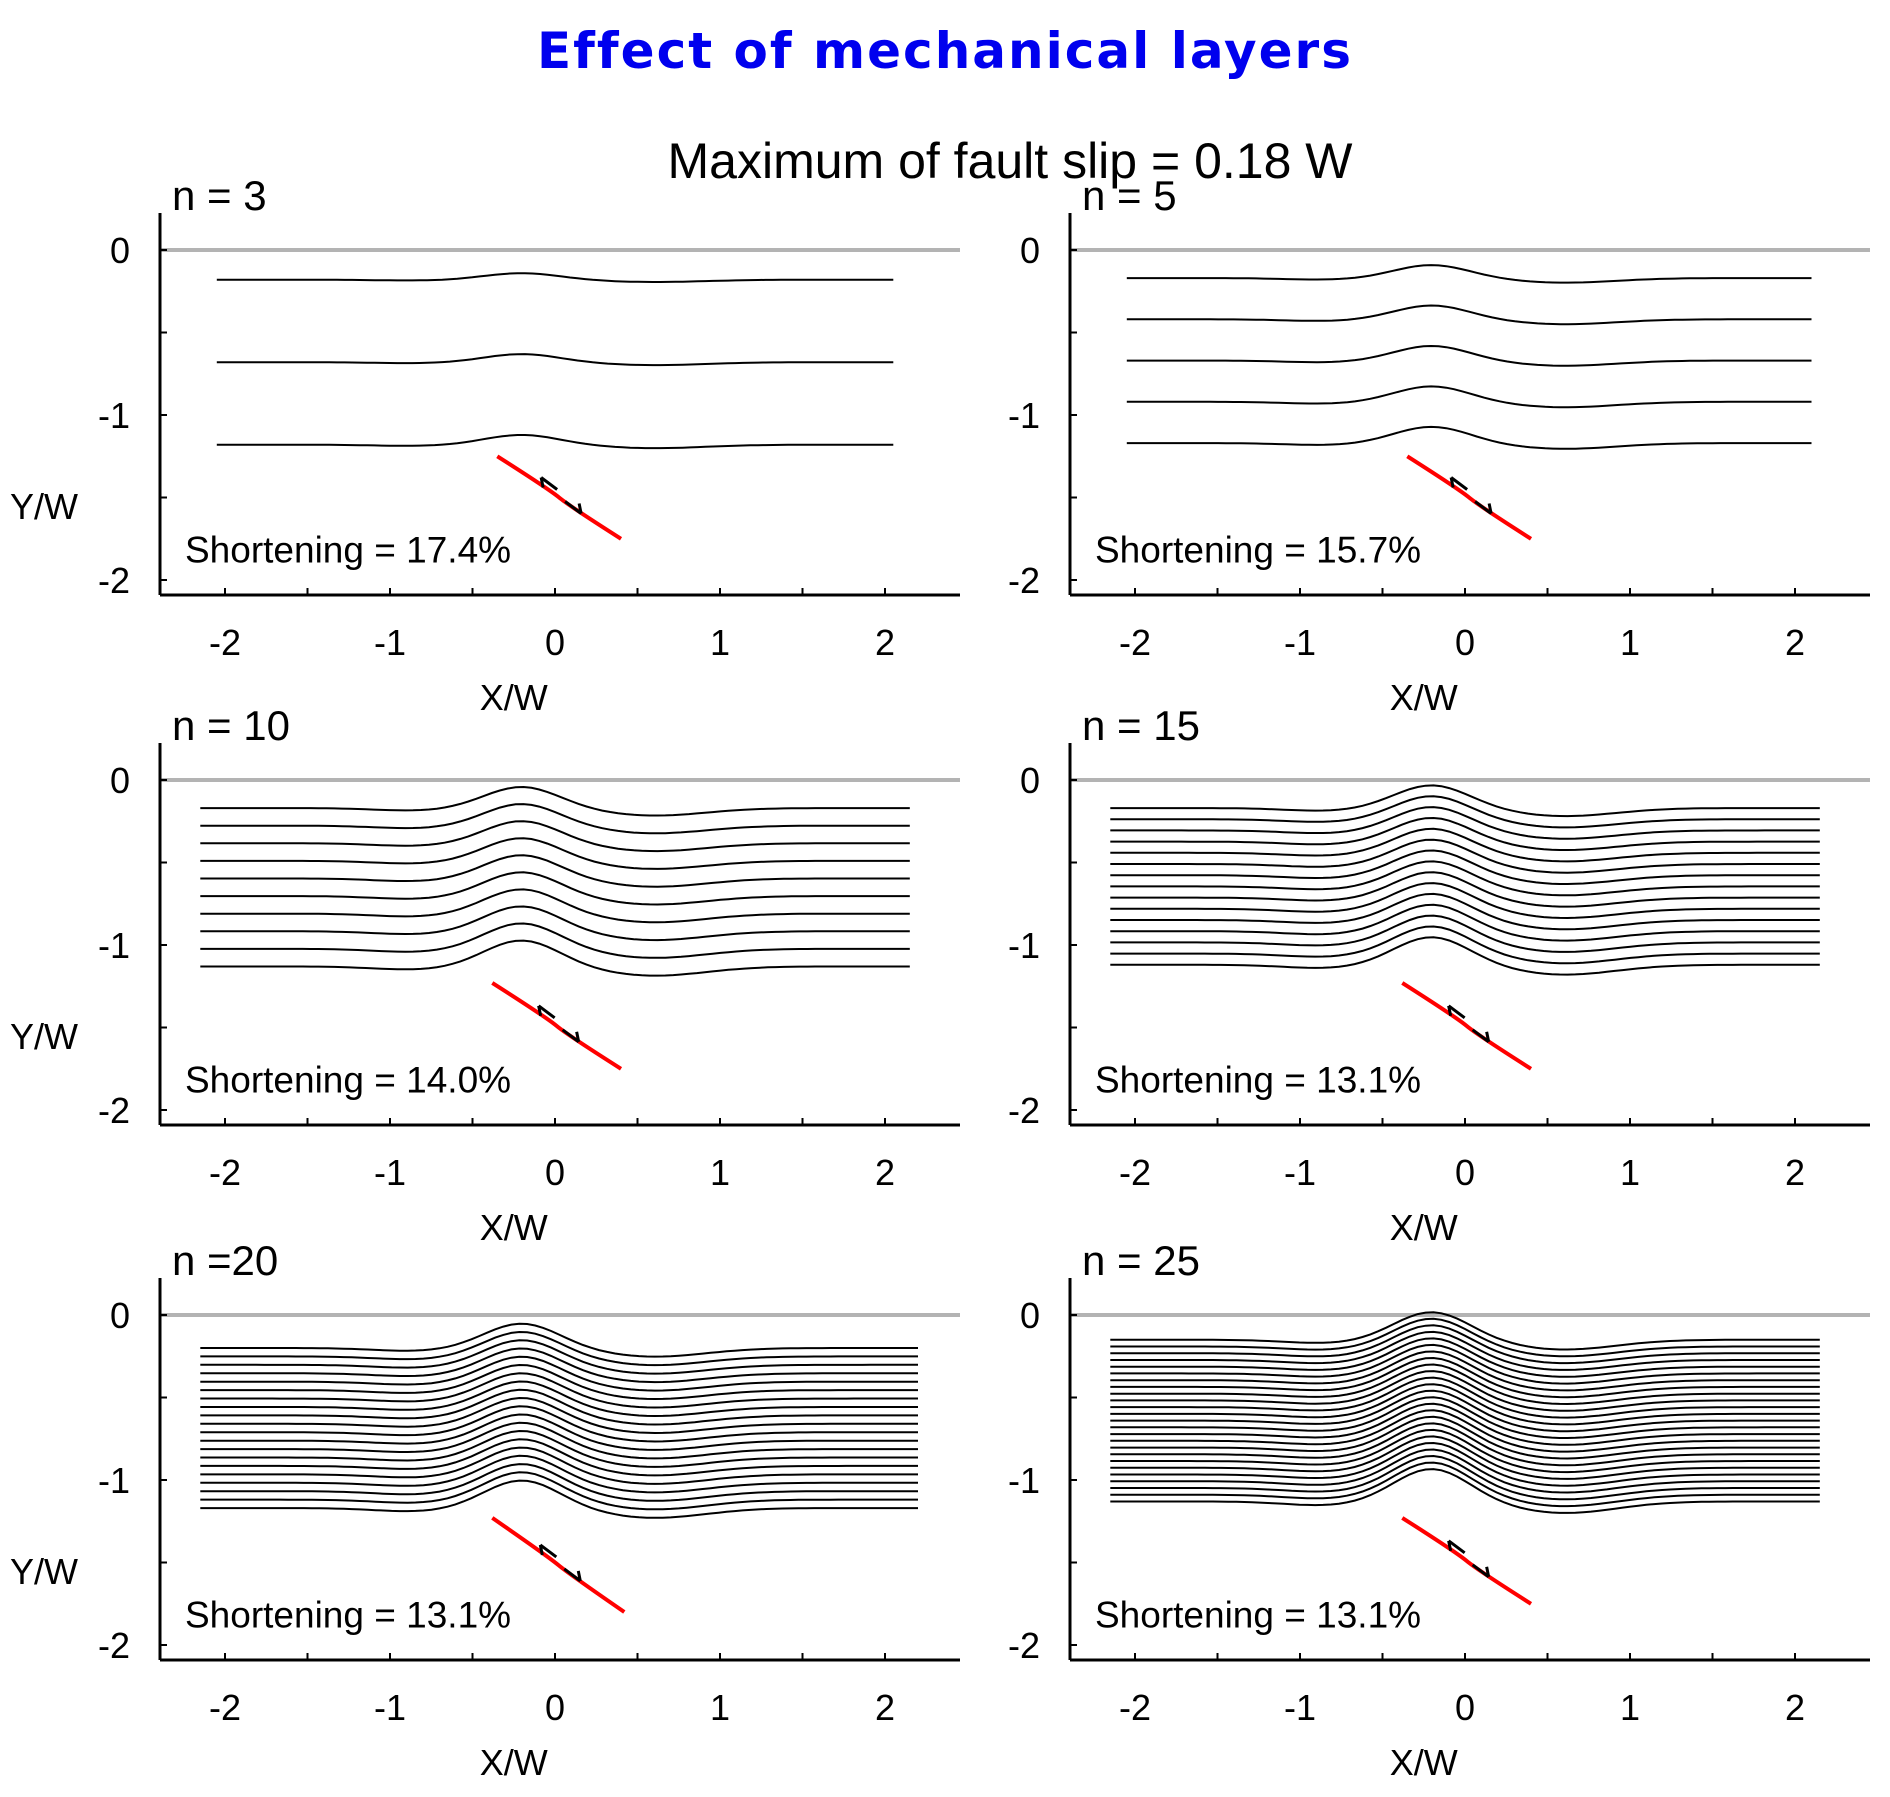 This screenshot has width=1890, height=1797. Describe the element at coordinates (231, 725) in the screenshot. I see `panel-label: n = 10` at that location.